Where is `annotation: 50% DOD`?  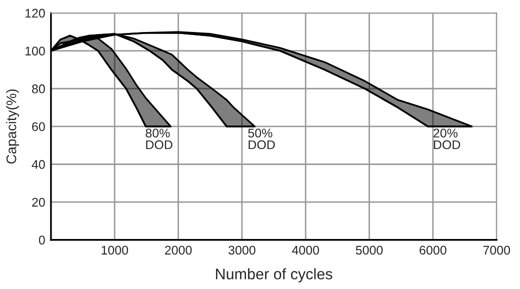
annotation: 50% DOD is located at coordinates (261, 139).